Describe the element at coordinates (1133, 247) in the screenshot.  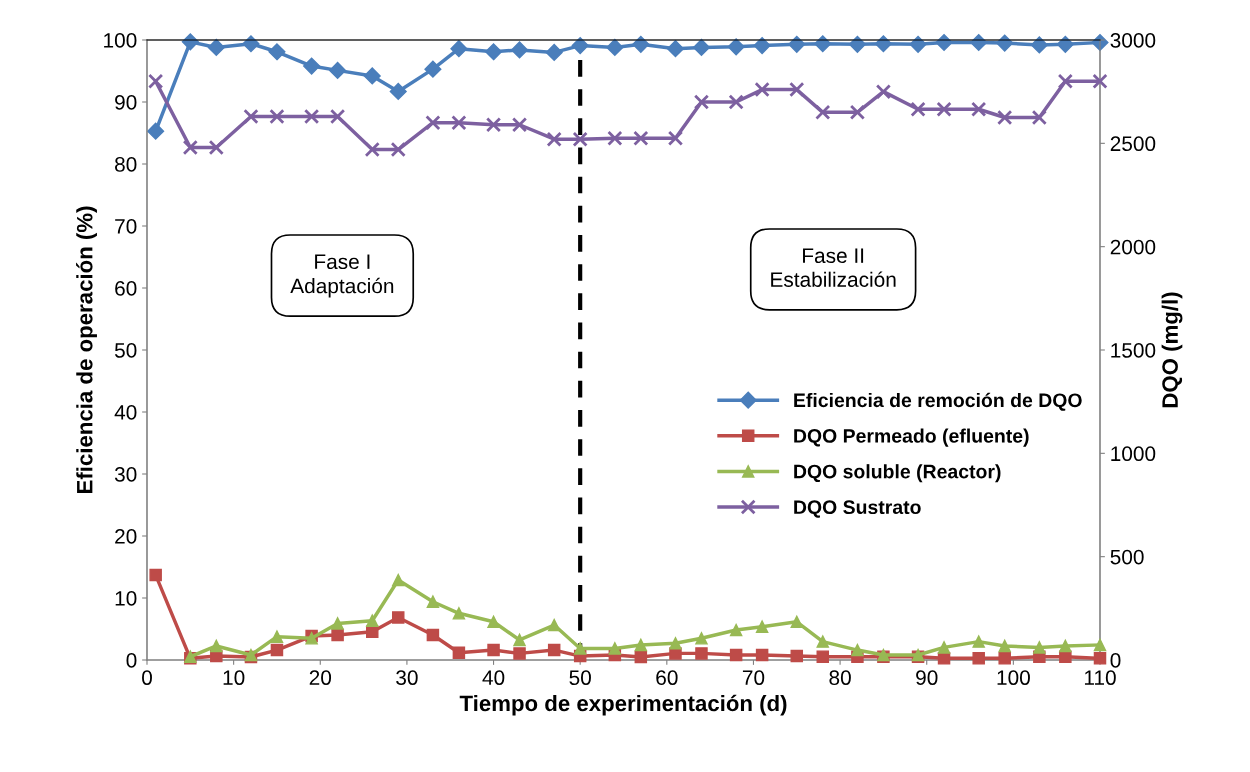
I see `y2-tick-label: 2000` at that location.